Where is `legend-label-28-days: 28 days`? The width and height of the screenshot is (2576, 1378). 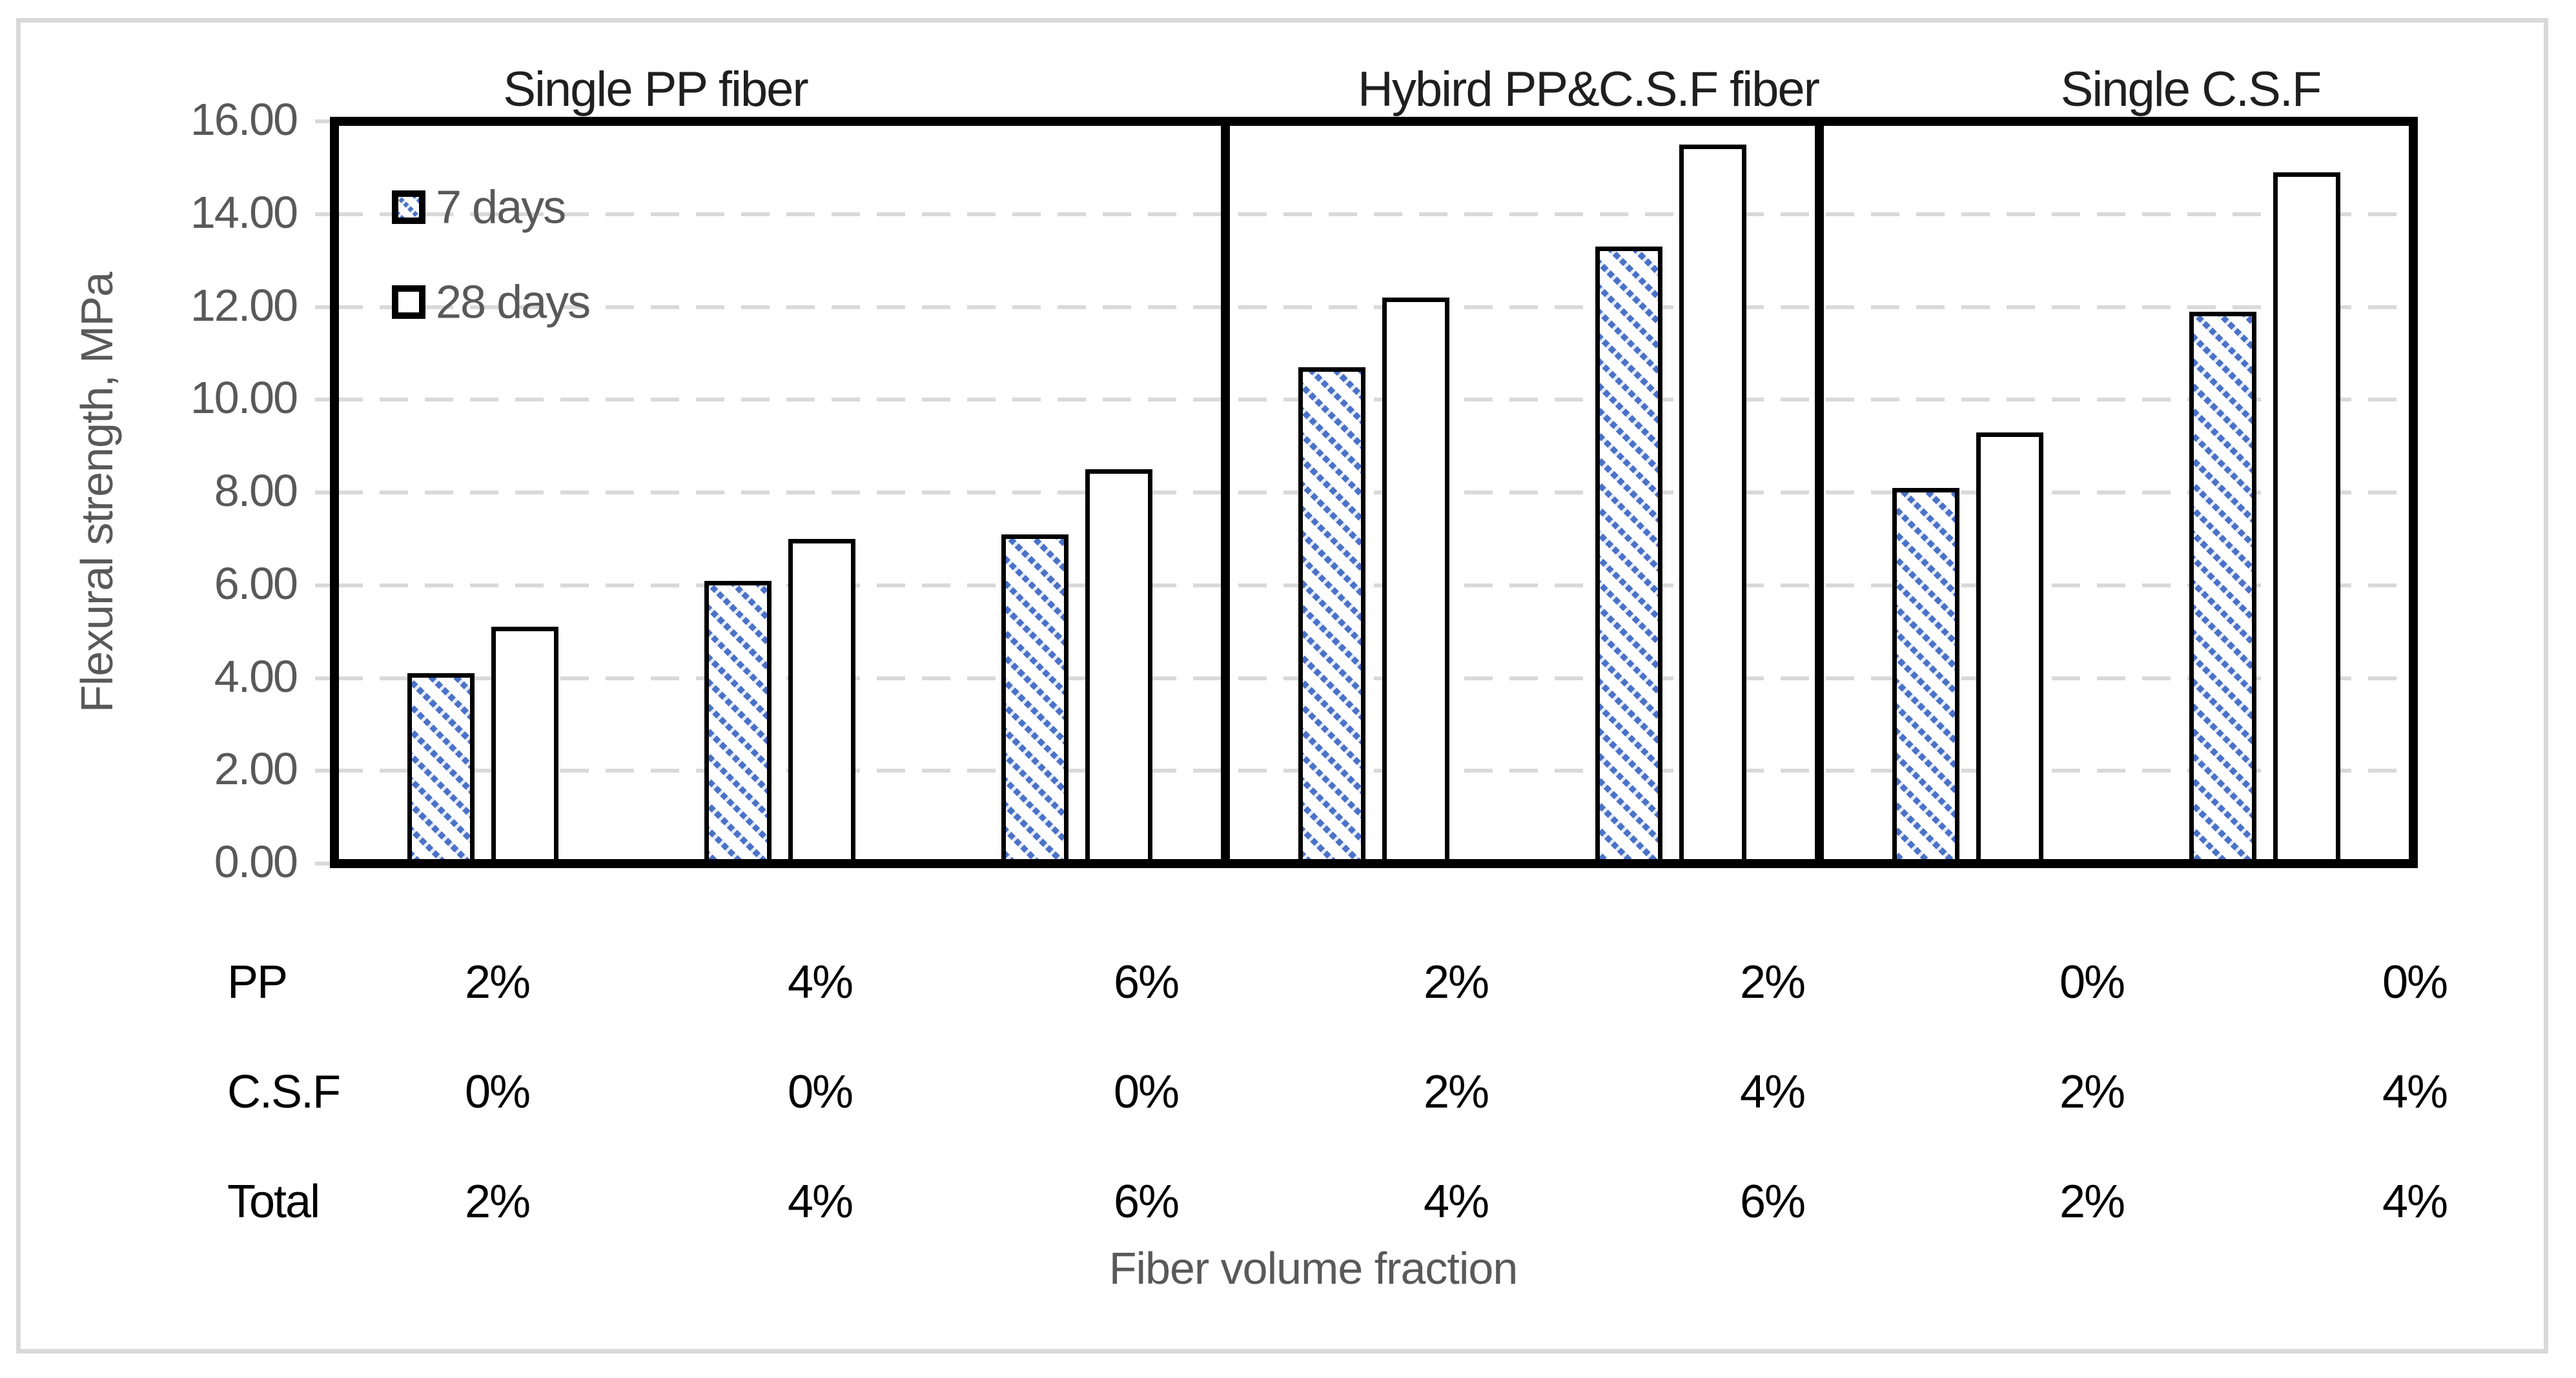
legend-label-28-days: 28 days is located at coordinates (513, 302).